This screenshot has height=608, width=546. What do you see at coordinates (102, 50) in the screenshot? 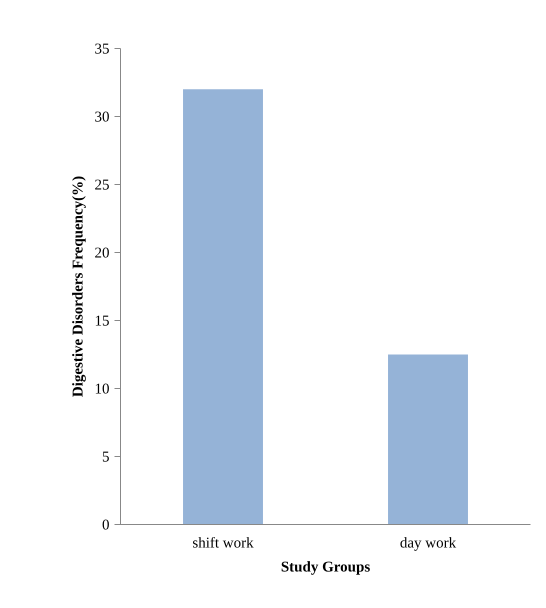
I see `y-tick-label: 35` at bounding box center [102, 50].